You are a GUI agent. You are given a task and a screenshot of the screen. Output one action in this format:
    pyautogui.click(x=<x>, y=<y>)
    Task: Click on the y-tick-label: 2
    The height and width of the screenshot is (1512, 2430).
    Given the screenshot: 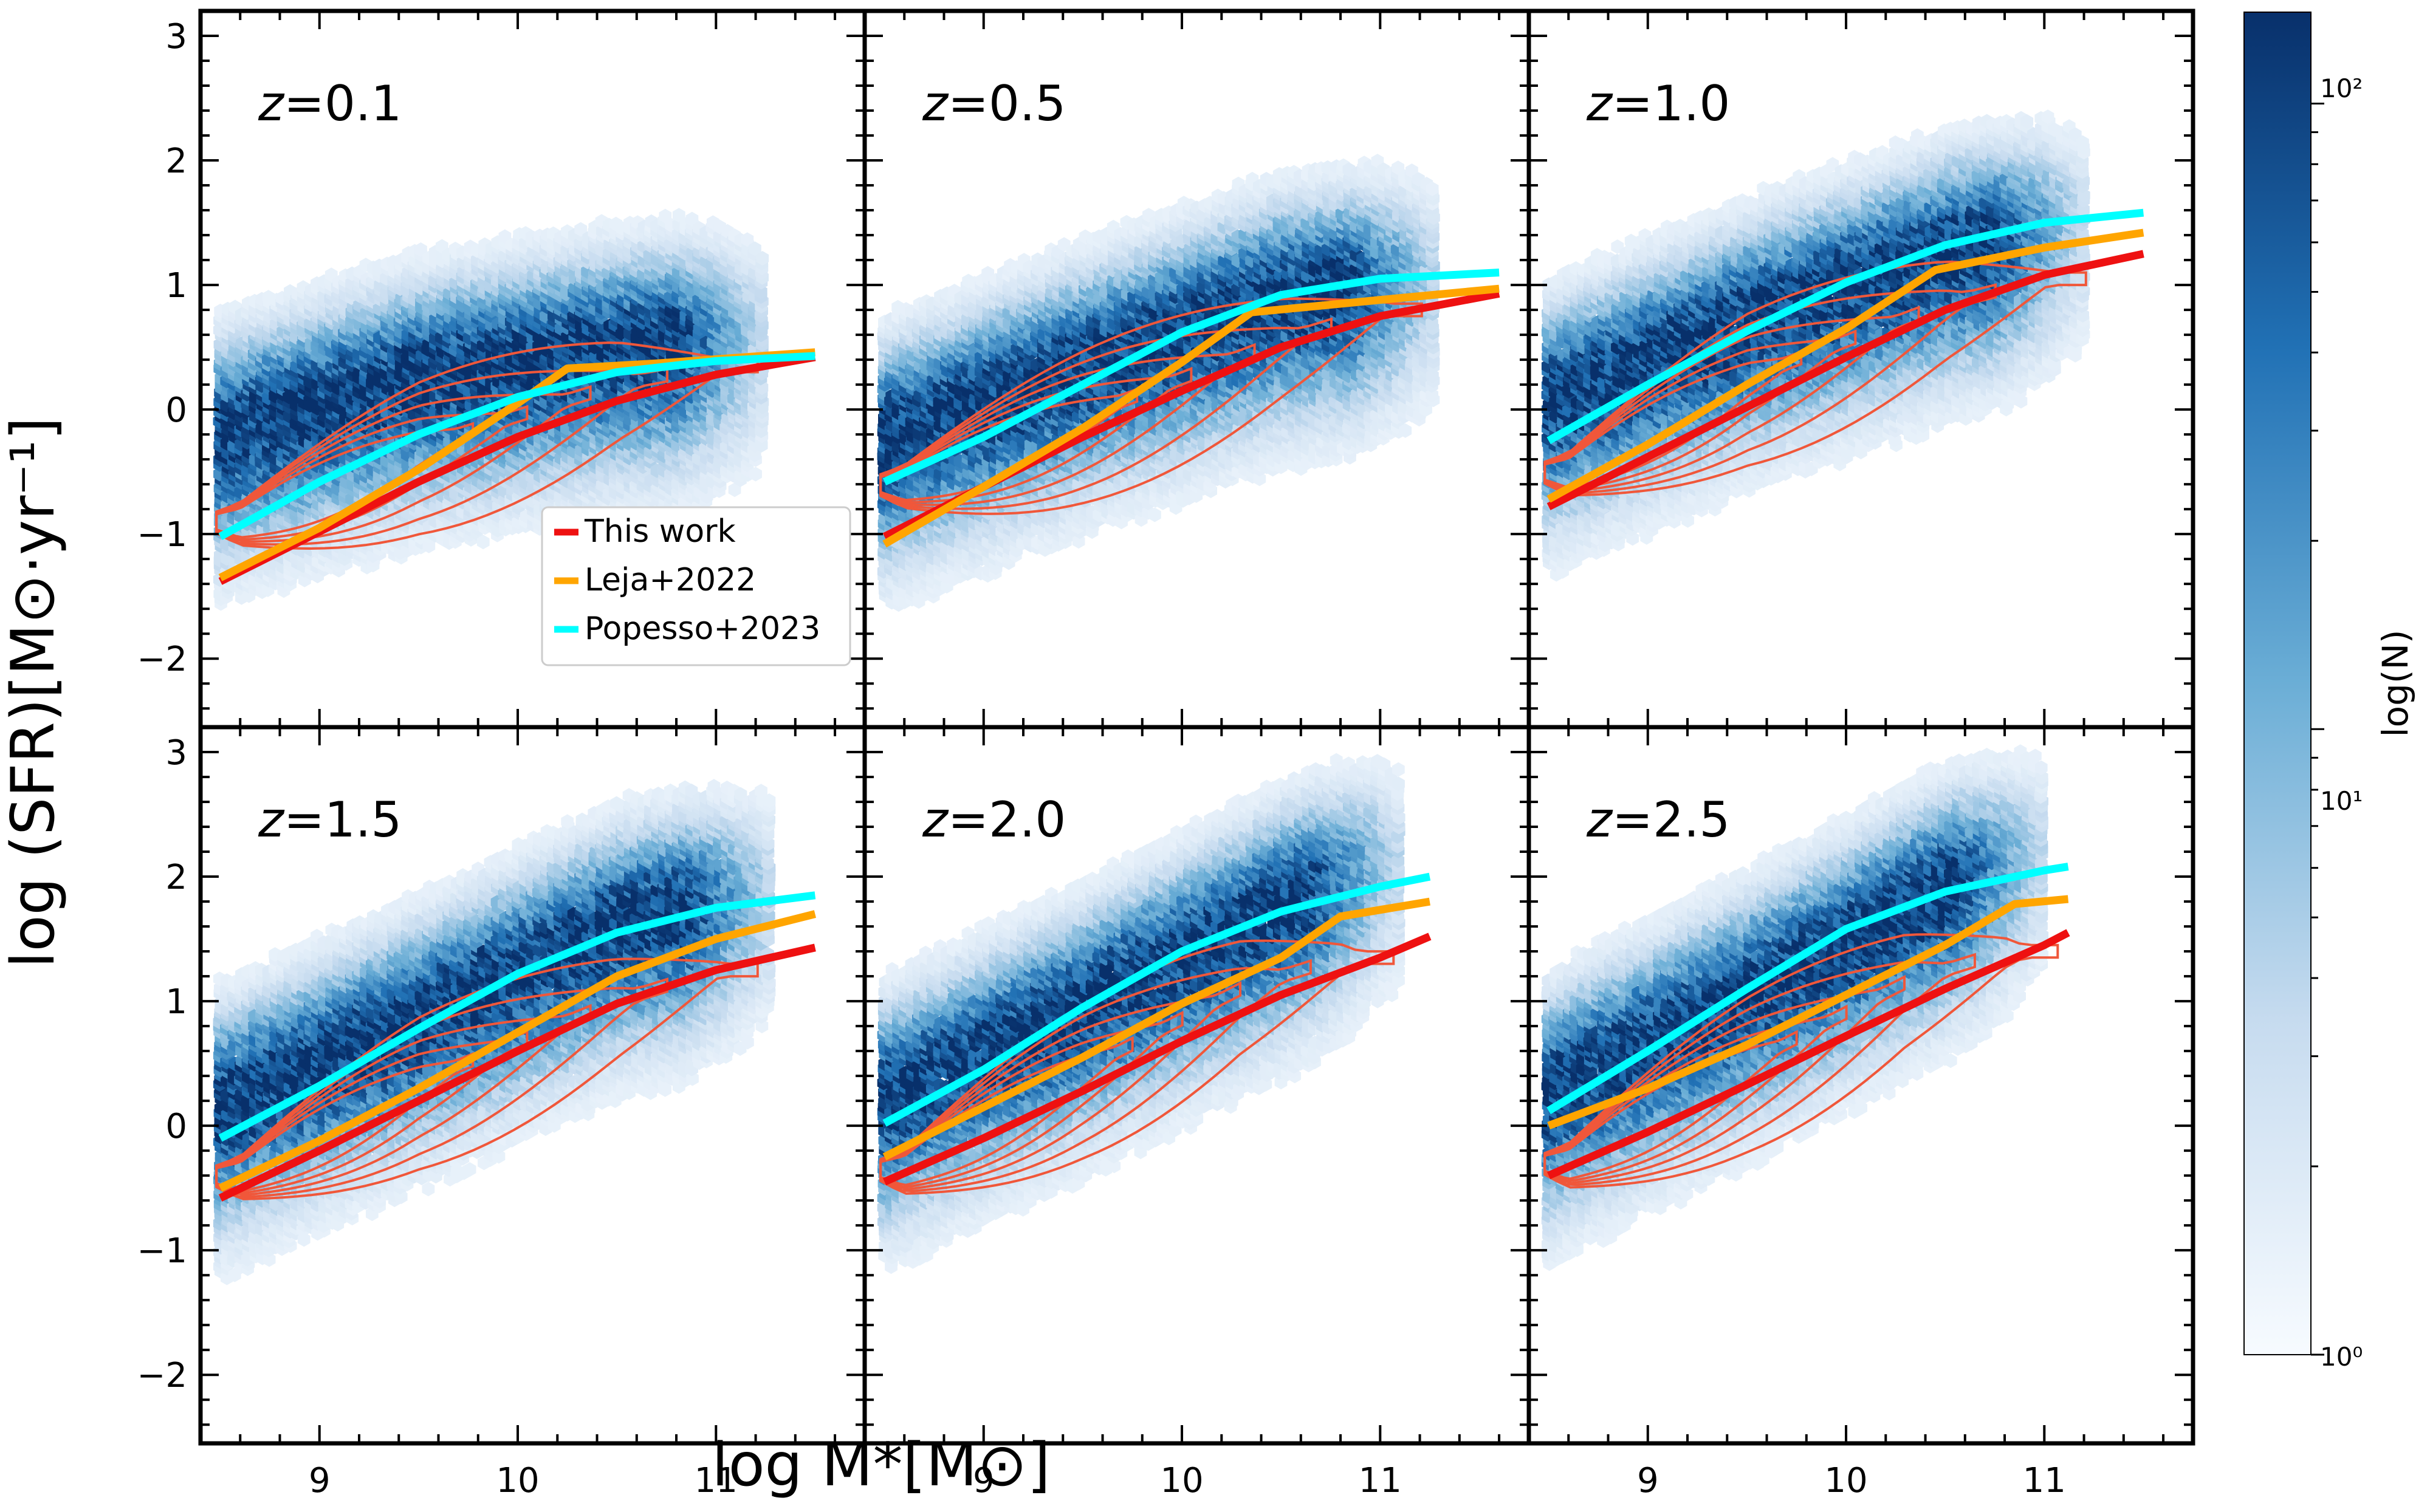 What is the action you would take?
    pyautogui.click(x=176, y=161)
    